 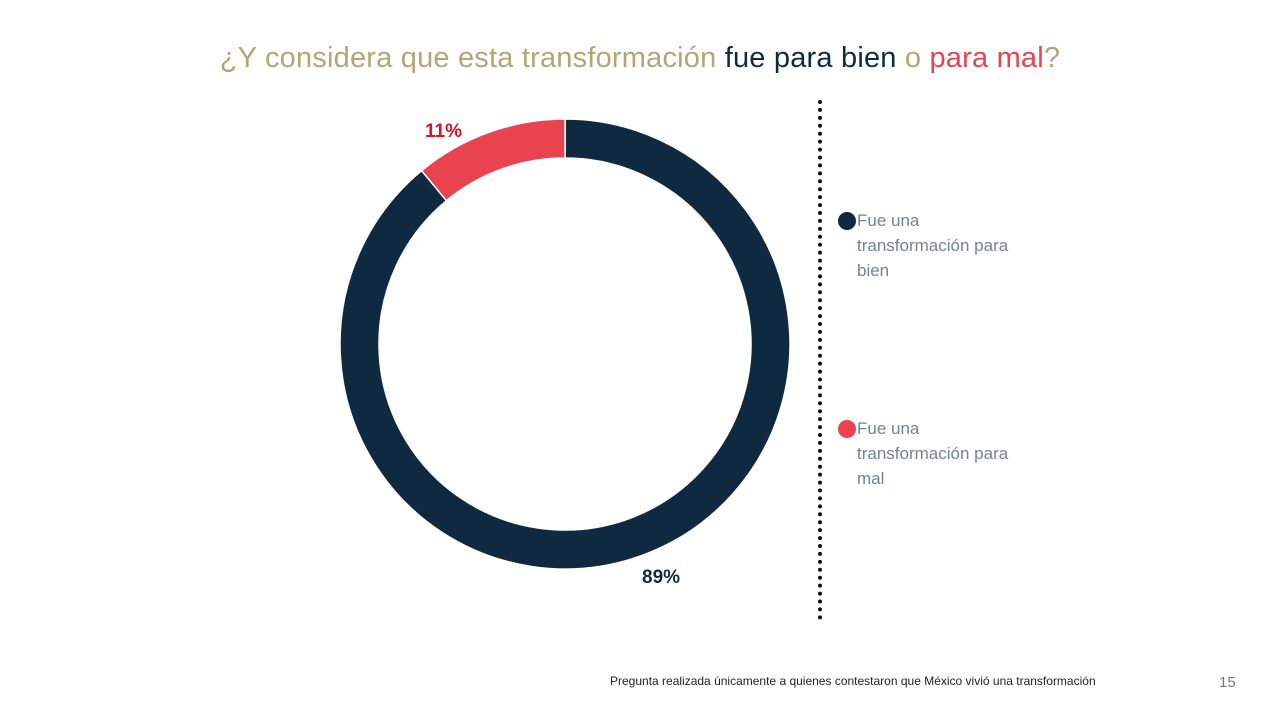 I want to click on title-part-bad: para mal, so click(x=986, y=58).